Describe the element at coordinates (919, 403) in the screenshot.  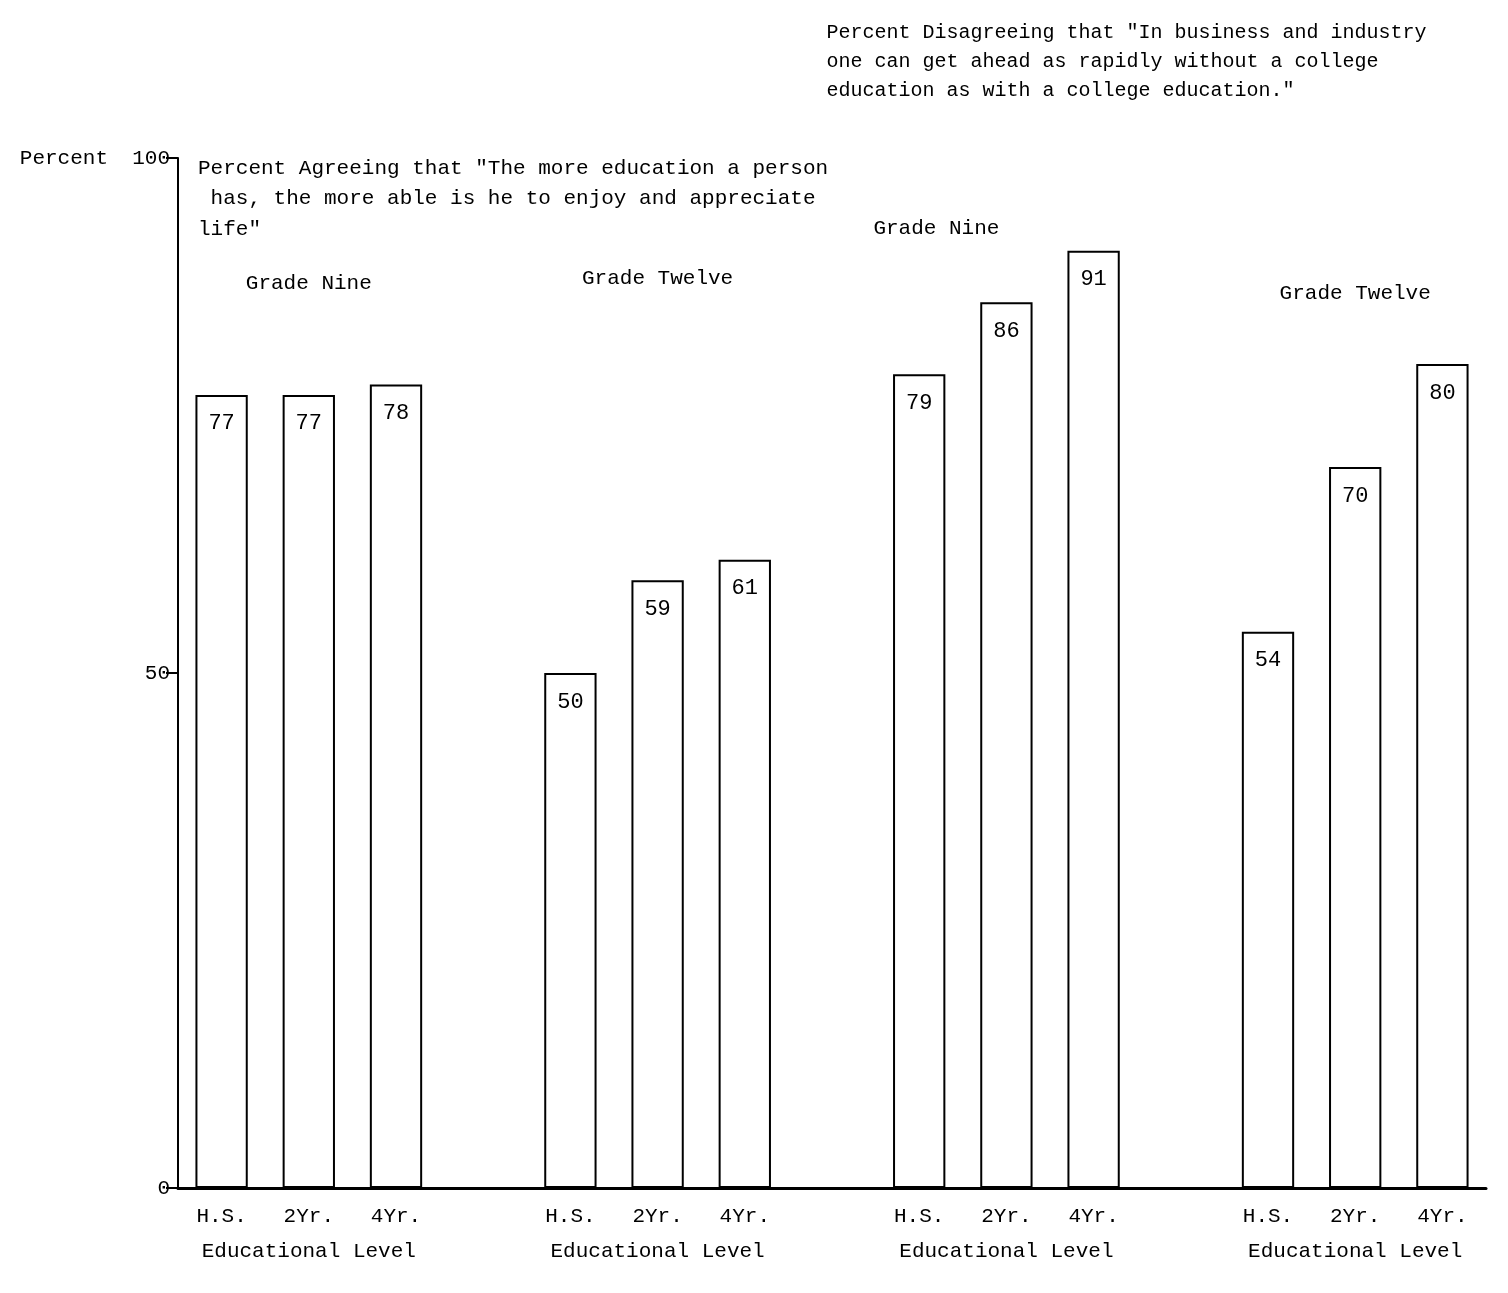
I see `data-label: 79` at that location.